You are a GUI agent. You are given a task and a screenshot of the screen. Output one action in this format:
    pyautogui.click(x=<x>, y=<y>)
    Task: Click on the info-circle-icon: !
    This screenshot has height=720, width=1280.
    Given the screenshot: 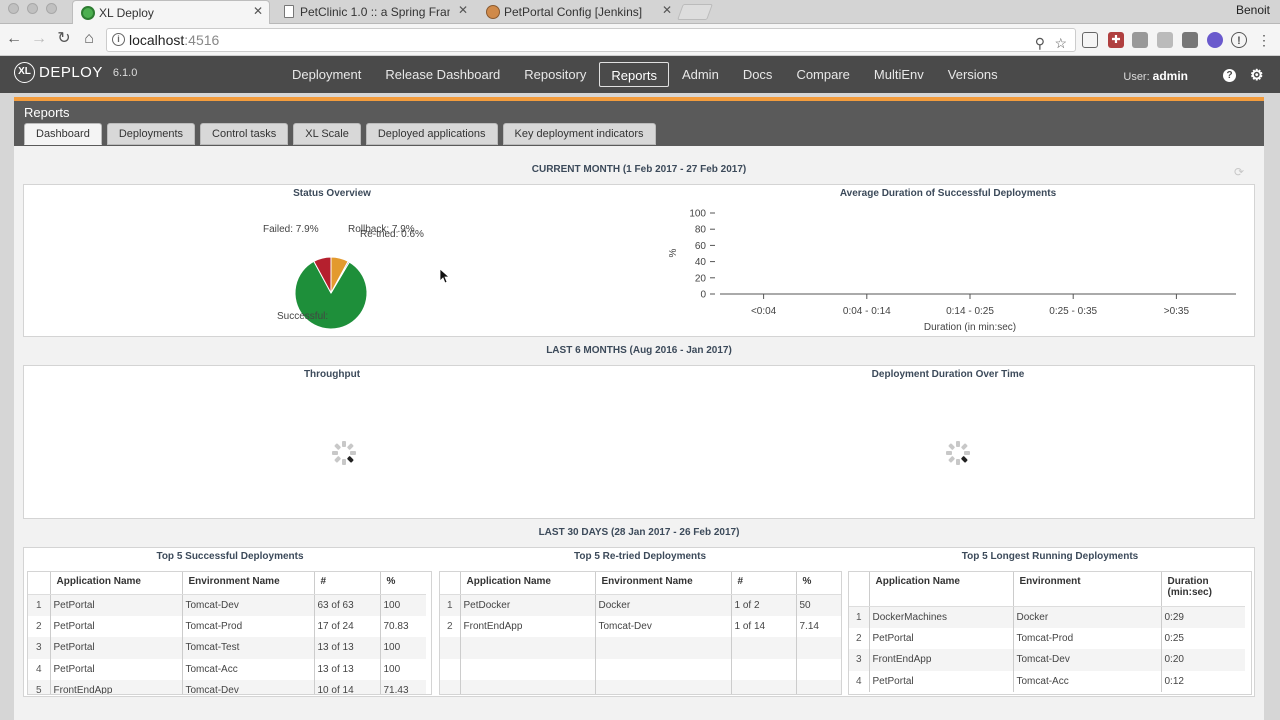 What is the action you would take?
    pyautogui.click(x=1239, y=40)
    